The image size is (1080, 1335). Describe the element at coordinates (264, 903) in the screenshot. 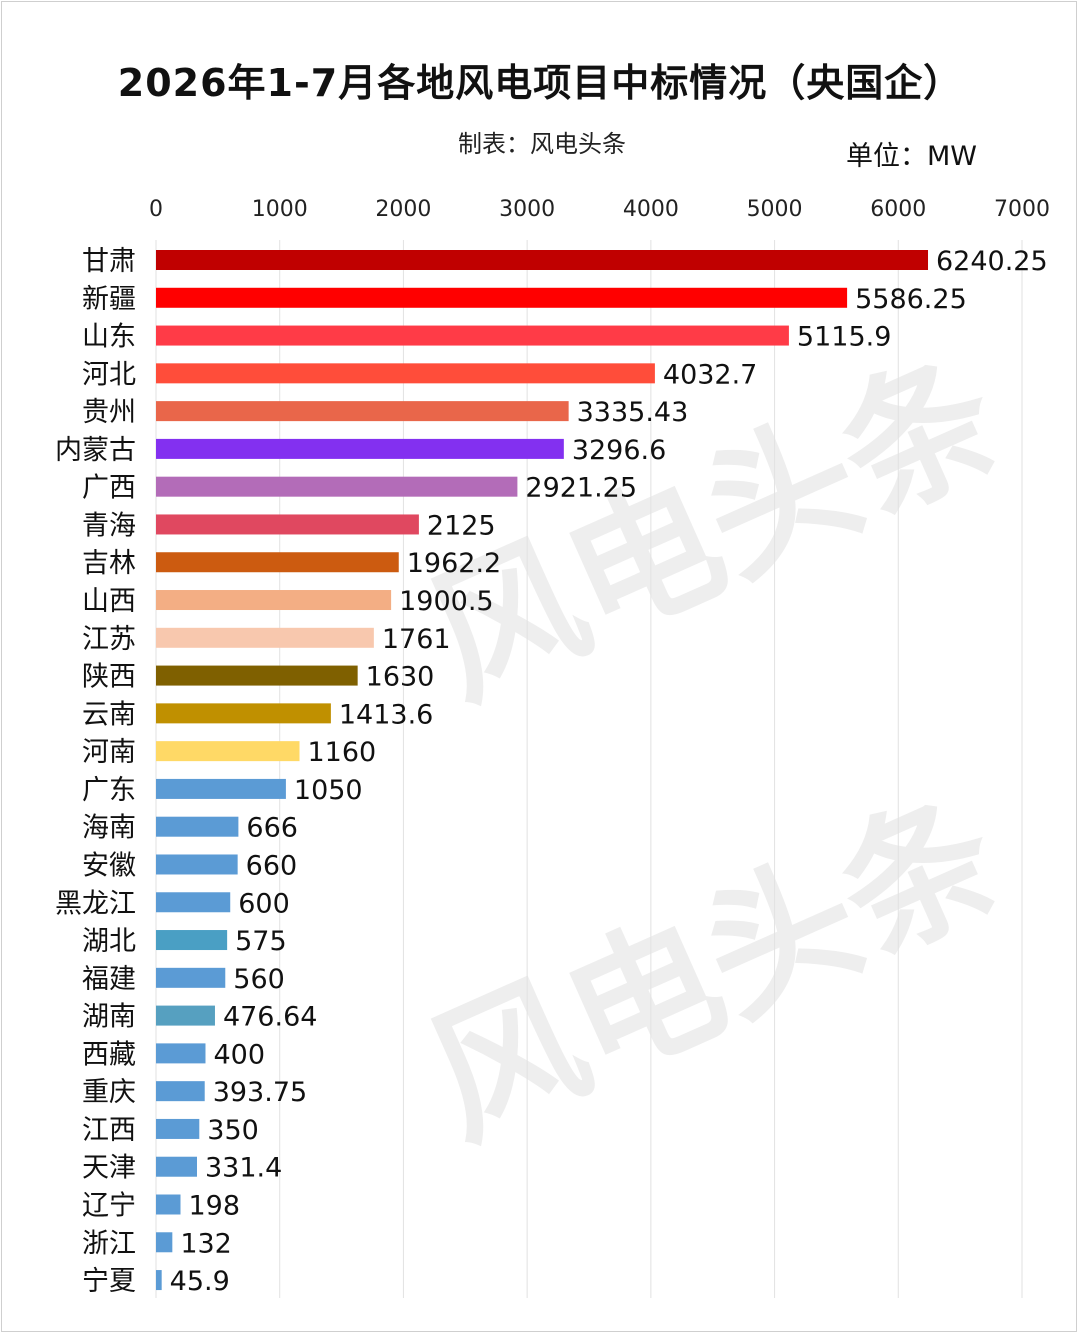

I see `value-label: 600` at that location.